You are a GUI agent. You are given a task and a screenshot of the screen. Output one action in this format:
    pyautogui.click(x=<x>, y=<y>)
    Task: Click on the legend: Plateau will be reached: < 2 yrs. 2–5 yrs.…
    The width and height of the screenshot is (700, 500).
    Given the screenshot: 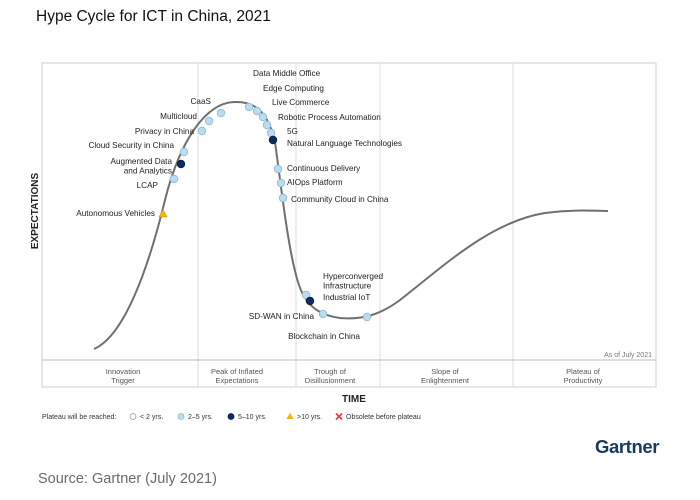 What is the action you would take?
    pyautogui.click(x=231, y=416)
    